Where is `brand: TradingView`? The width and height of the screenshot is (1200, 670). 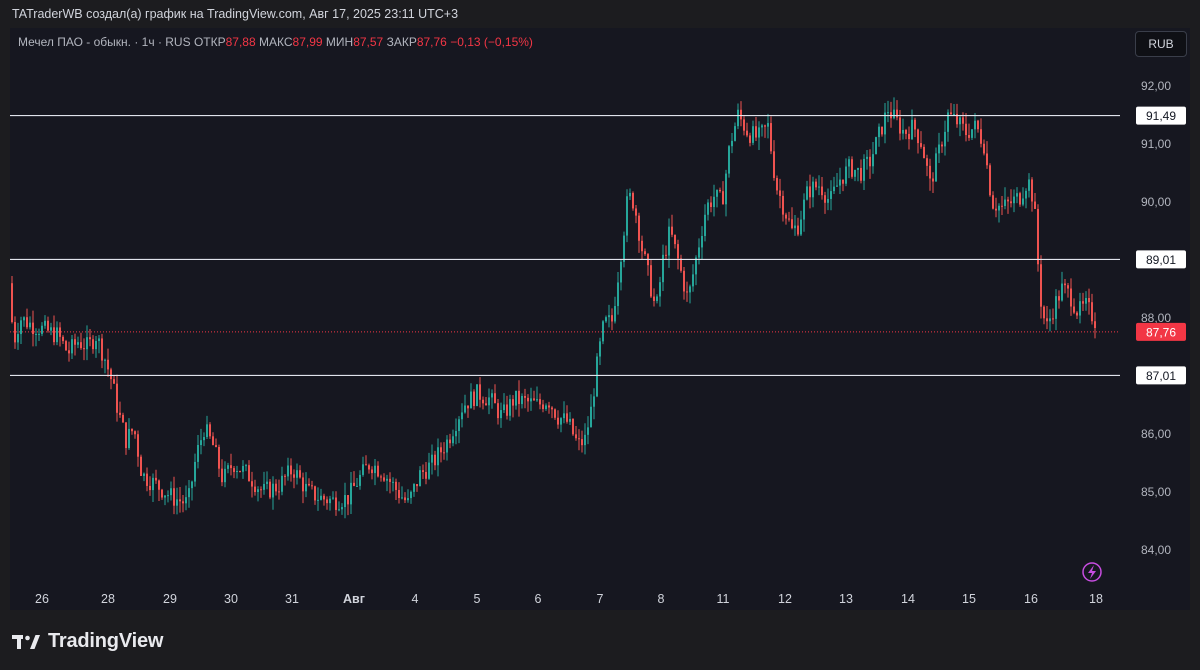
brand: TradingView is located at coordinates (87, 641).